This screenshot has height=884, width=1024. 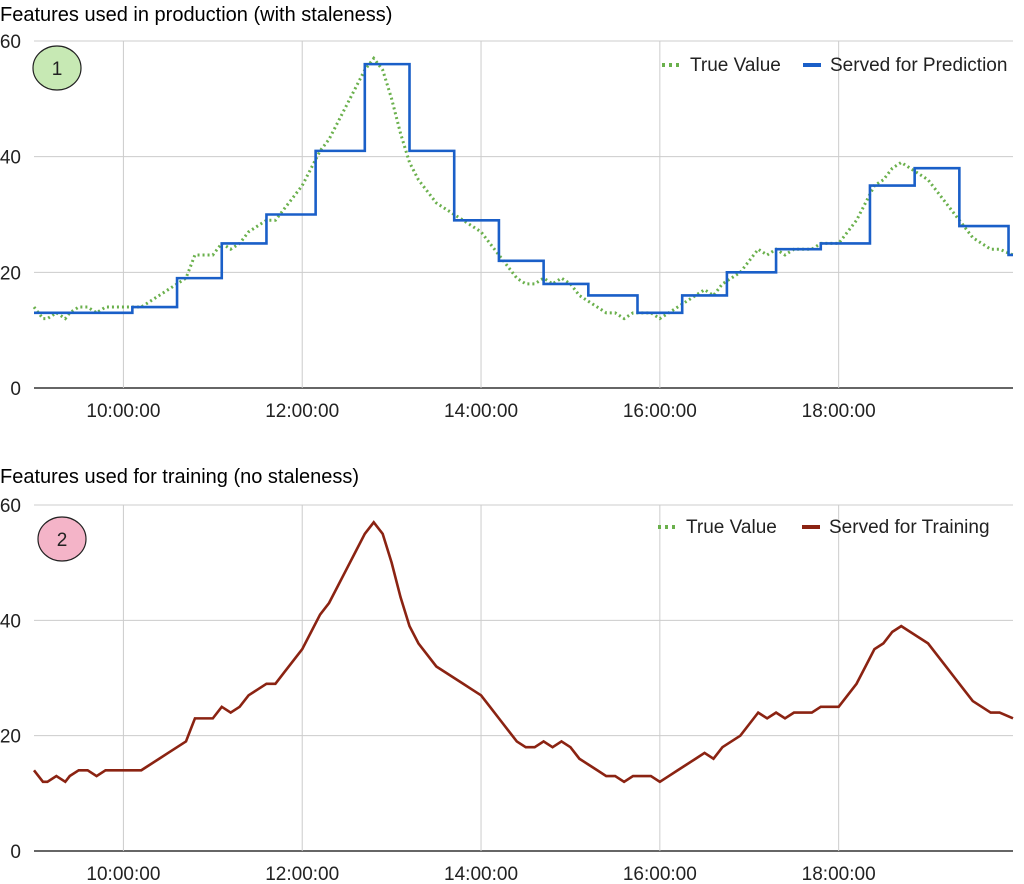 I want to click on chart-badge: 1, so click(x=57, y=68).